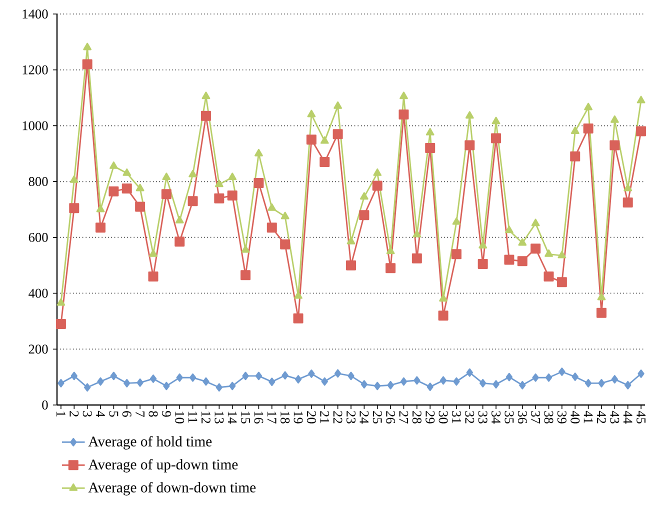 This screenshot has width=653, height=509. What do you see at coordinates (87, 414) in the screenshot?
I see `x-tick-label: 3` at bounding box center [87, 414].